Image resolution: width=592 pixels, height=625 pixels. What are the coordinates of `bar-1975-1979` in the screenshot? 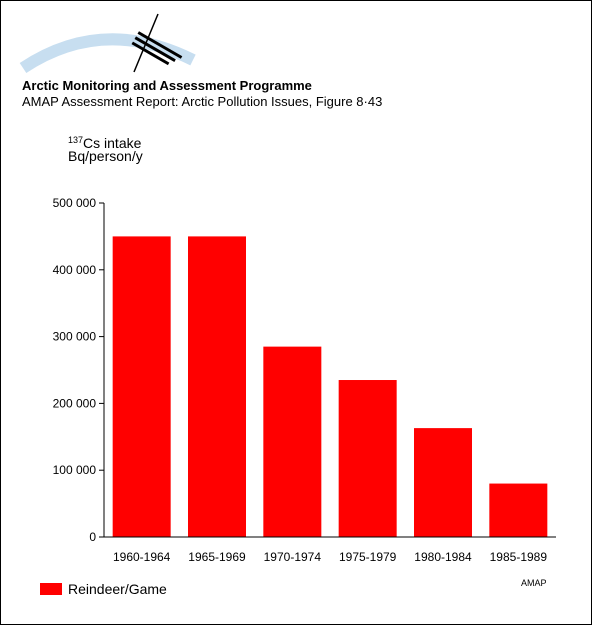 It's located at (367, 458).